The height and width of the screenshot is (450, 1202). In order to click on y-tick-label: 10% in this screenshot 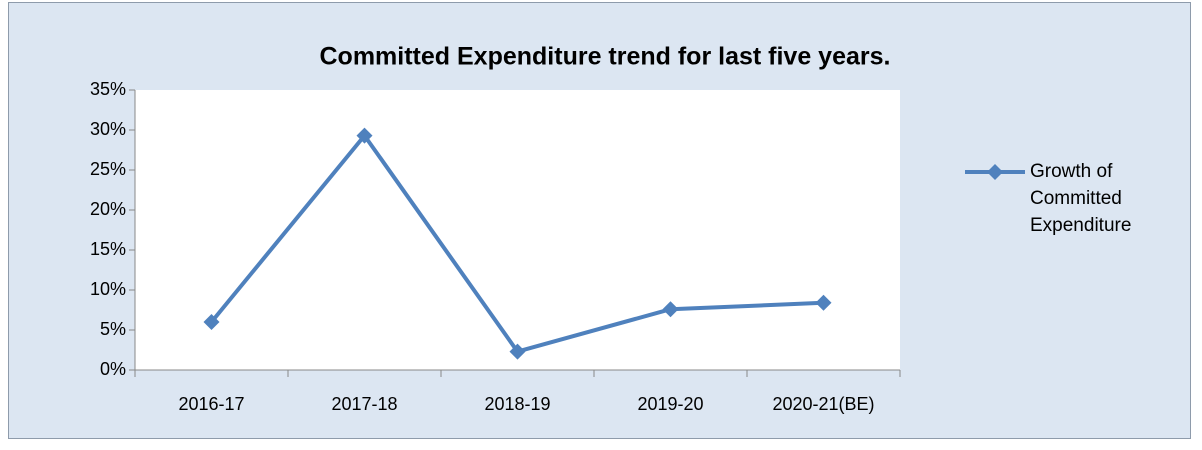, I will do `click(108, 289)`.